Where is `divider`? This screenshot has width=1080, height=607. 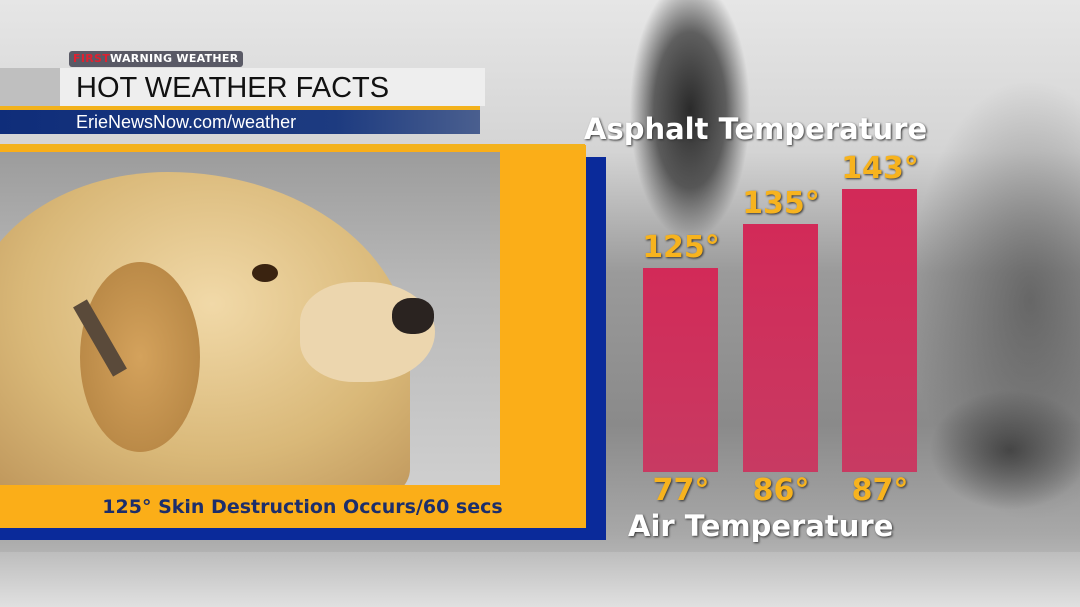 divider is located at coordinates (240, 108).